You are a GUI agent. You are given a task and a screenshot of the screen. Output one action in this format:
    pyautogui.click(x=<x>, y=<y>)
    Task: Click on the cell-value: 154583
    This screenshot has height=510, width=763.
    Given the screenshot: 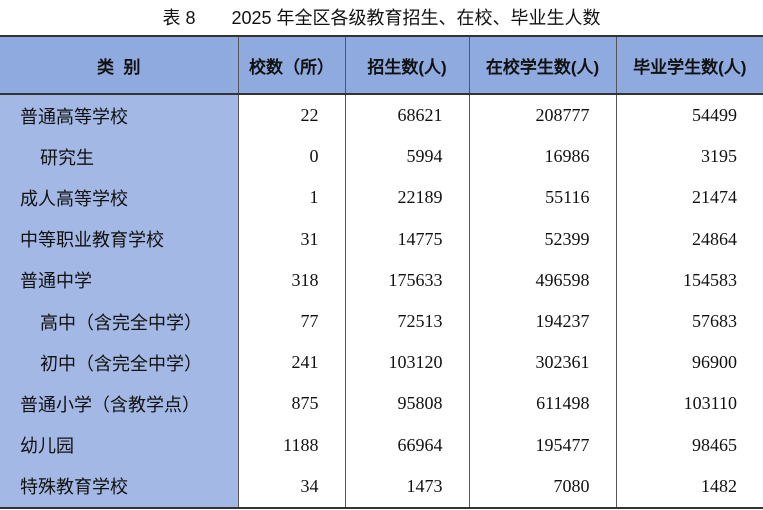 What is the action you would take?
    pyautogui.click(x=689, y=280)
    